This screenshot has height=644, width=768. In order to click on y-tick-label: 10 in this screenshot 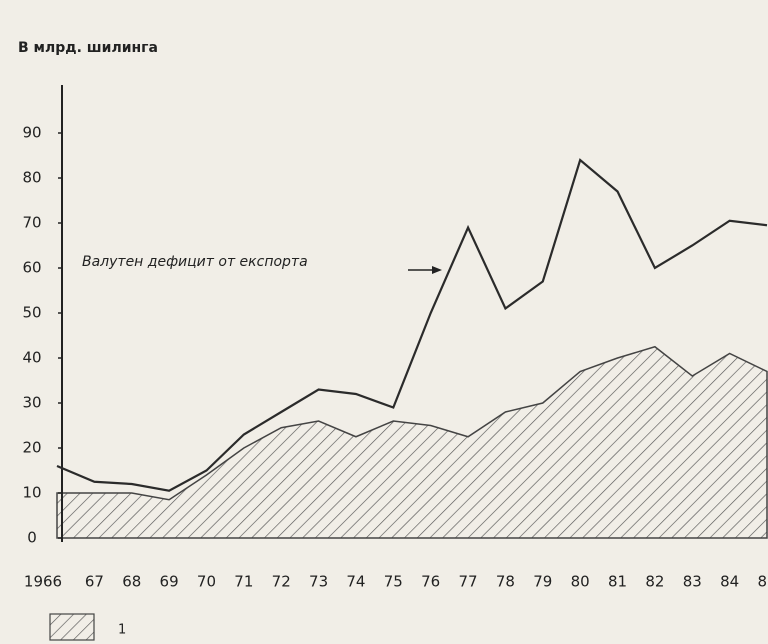, I will do `click(31, 493)`.